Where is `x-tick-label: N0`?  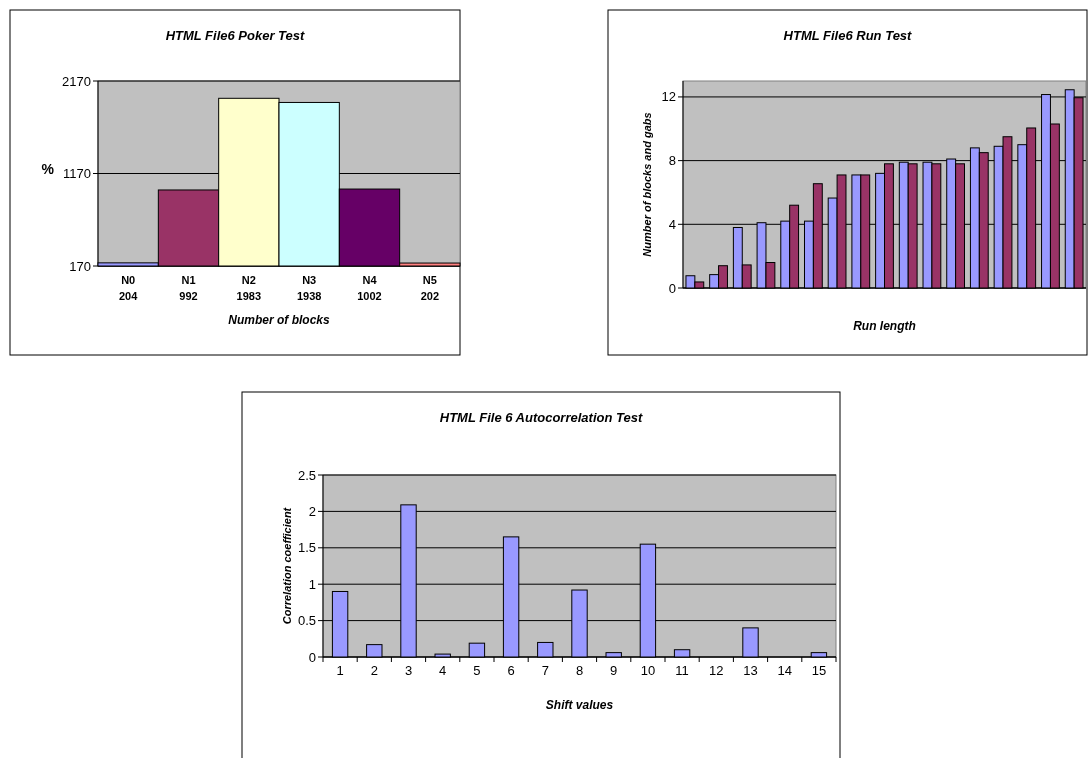 x-tick-label: N0 is located at coordinates (128, 280).